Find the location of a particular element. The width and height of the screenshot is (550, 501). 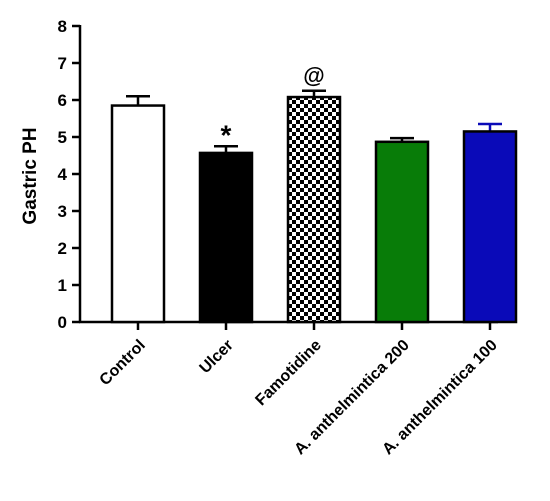

y-axis-title: Gastric PH is located at coordinates (30, 175).